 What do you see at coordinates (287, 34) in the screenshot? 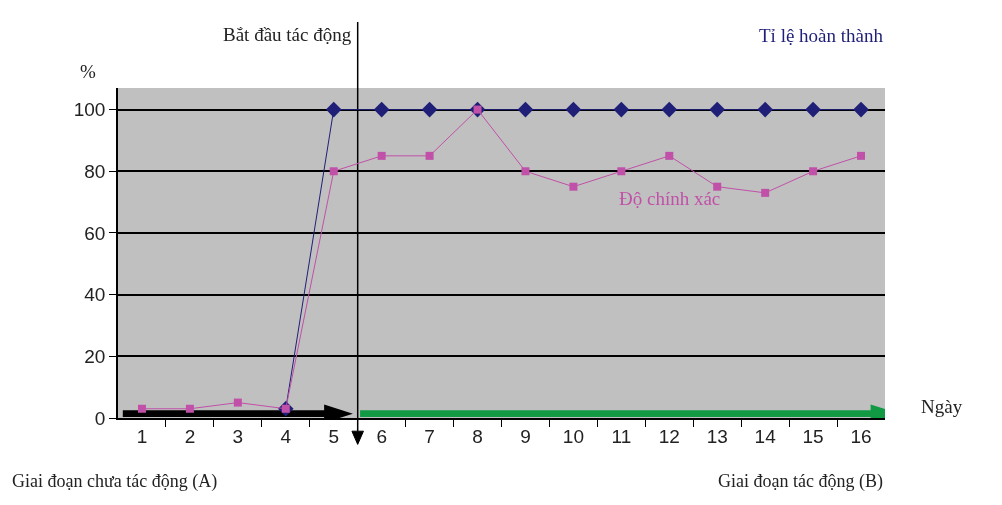
I see `ref-line-label: Bắt đầu tác động` at bounding box center [287, 34].